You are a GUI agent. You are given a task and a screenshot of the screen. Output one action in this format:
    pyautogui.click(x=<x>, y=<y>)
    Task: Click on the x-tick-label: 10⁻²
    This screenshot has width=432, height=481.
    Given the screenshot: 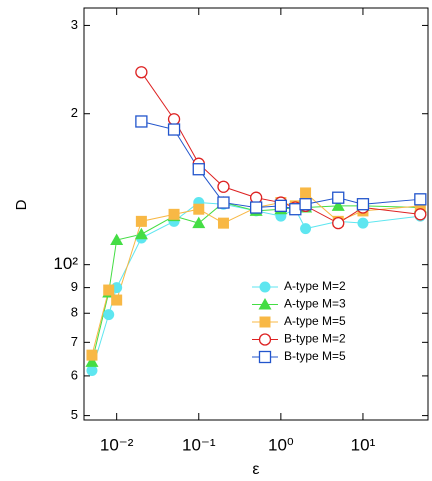 What is the action you would take?
    pyautogui.click(x=117, y=444)
    